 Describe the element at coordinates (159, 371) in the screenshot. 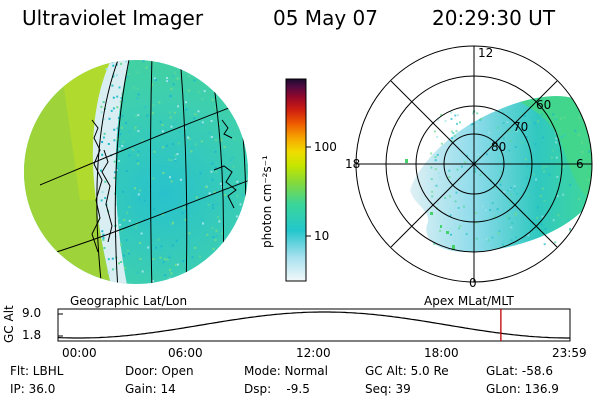

I see `door-info: Door: Open` at that location.